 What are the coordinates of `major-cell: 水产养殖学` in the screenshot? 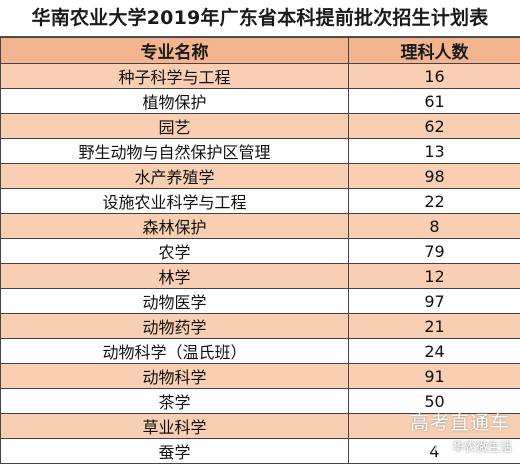 It's located at (175, 176).